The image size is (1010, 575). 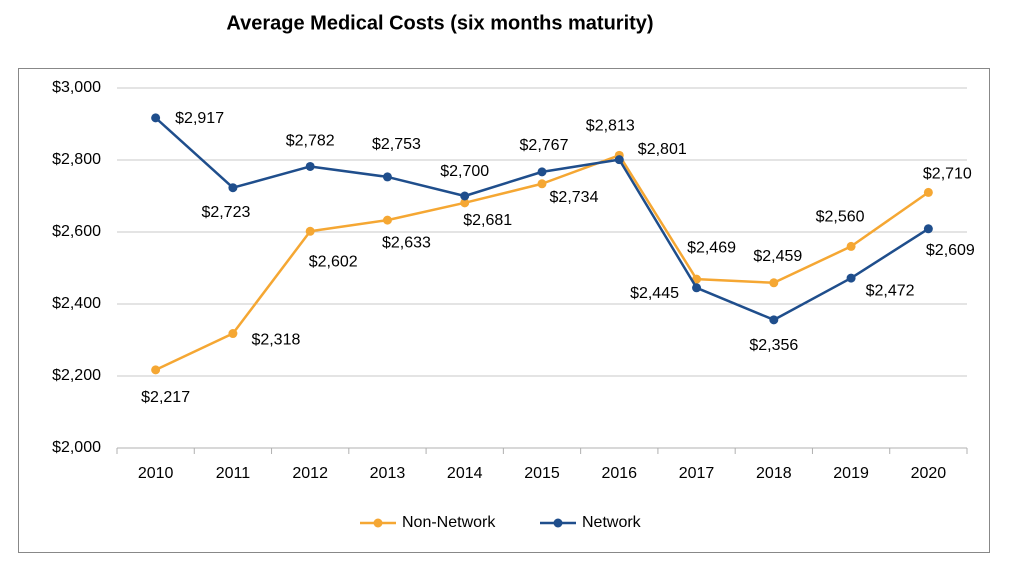 I want to click on y-tick-label: $2,800, so click(x=76, y=159).